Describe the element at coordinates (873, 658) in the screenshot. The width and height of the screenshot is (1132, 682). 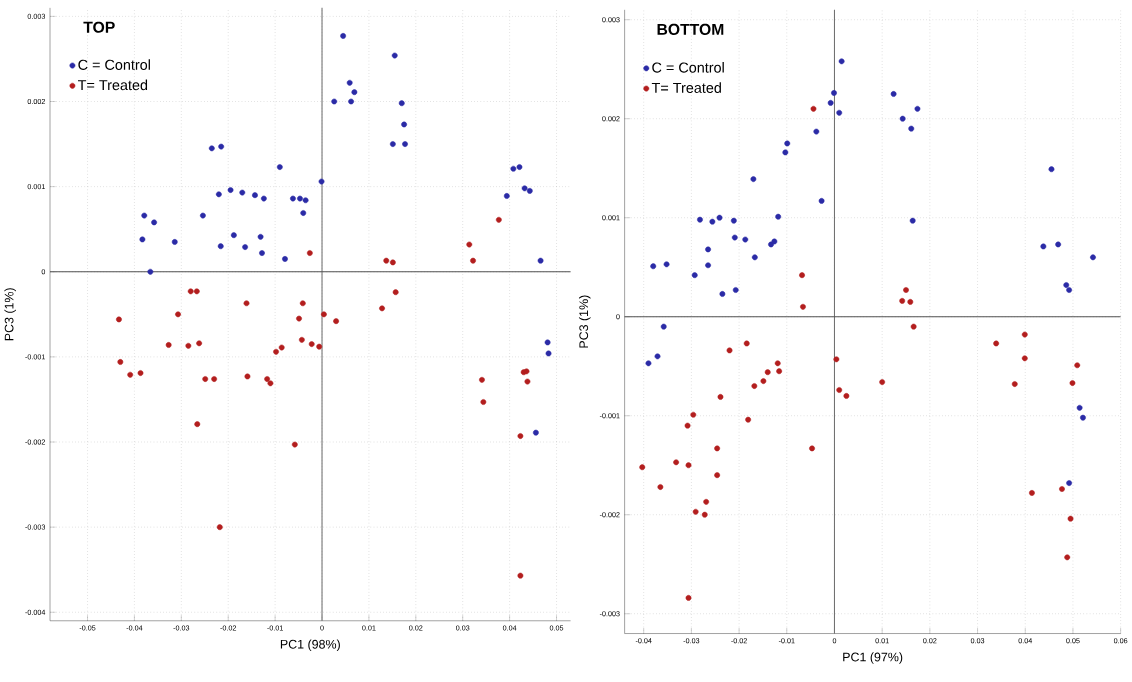
I see `x-axis-title: PC1 (97%)` at that location.